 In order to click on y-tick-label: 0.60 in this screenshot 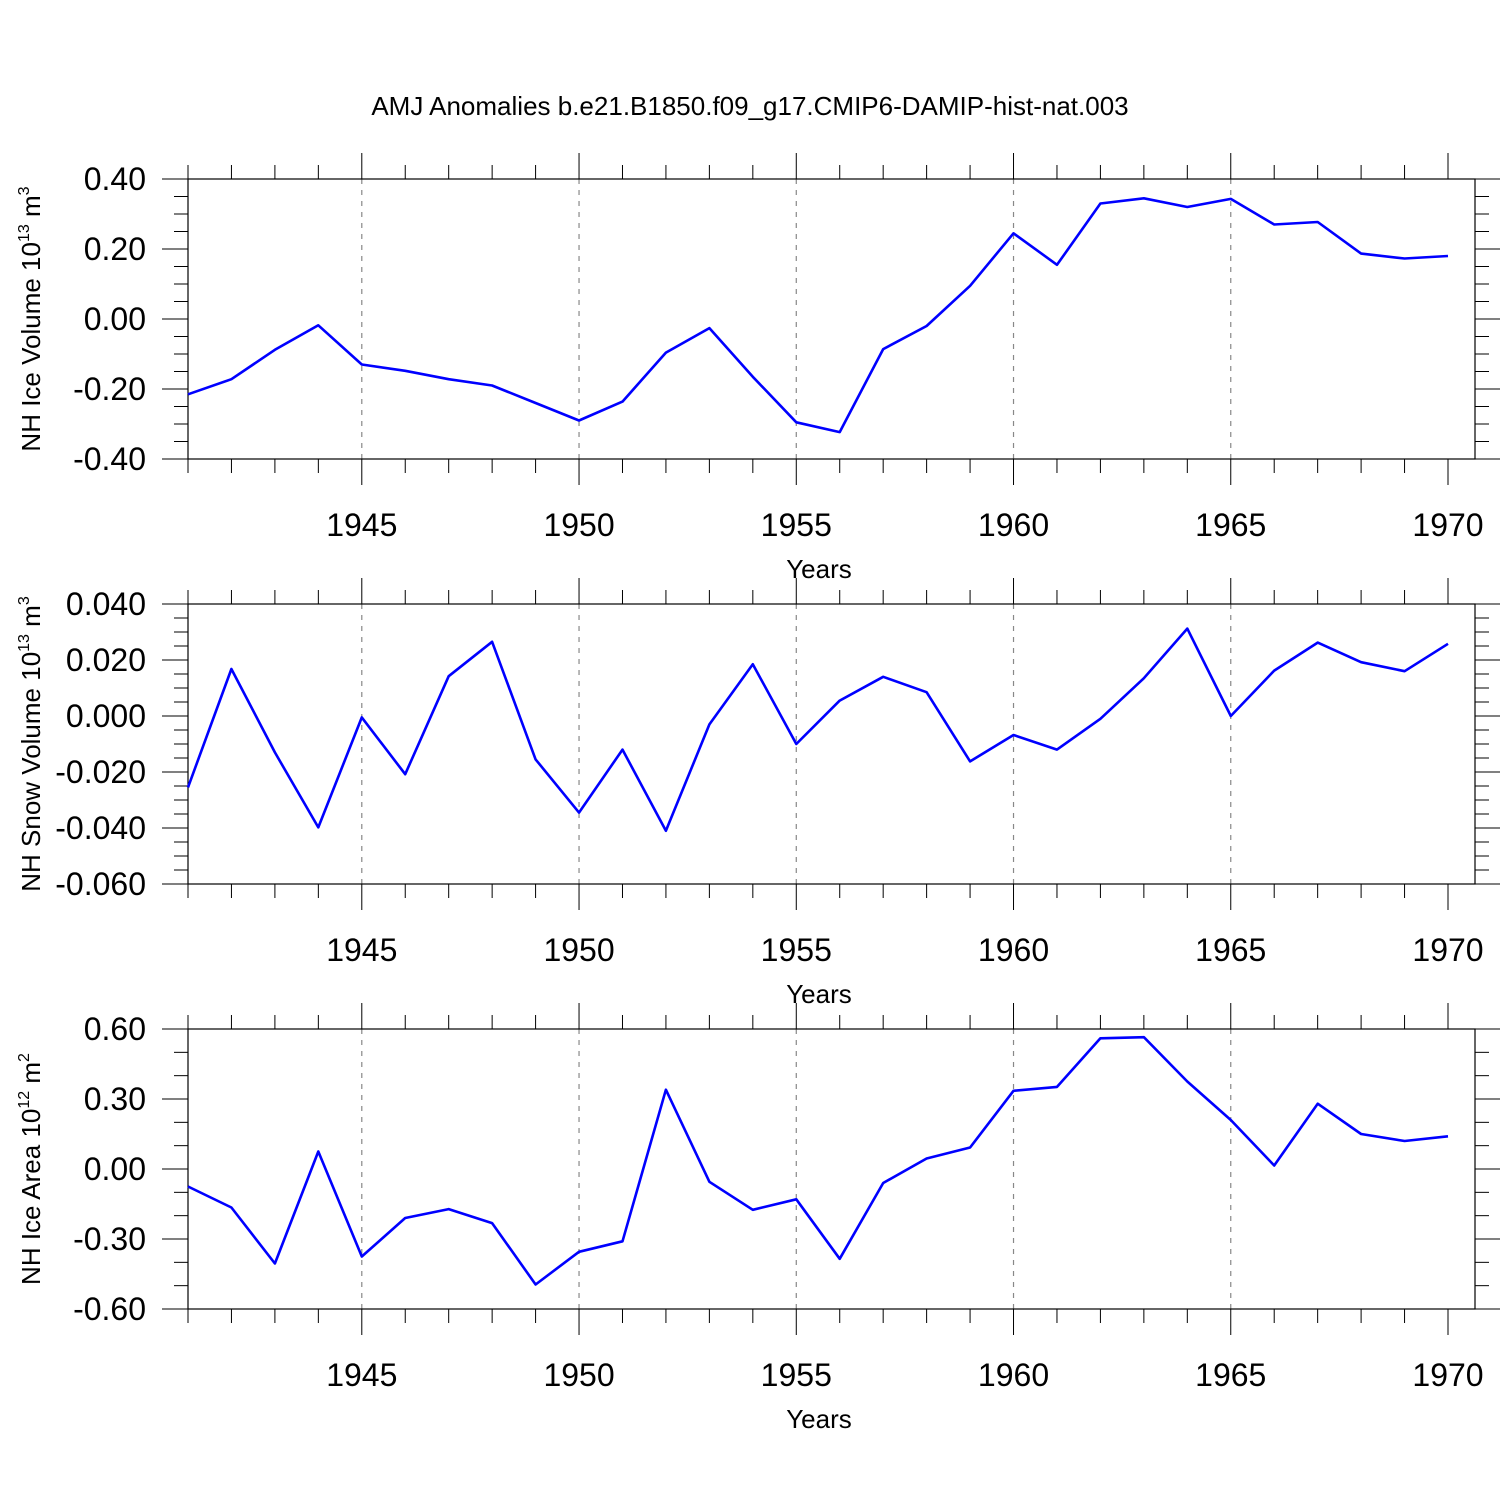, I will do `click(115, 1029)`.